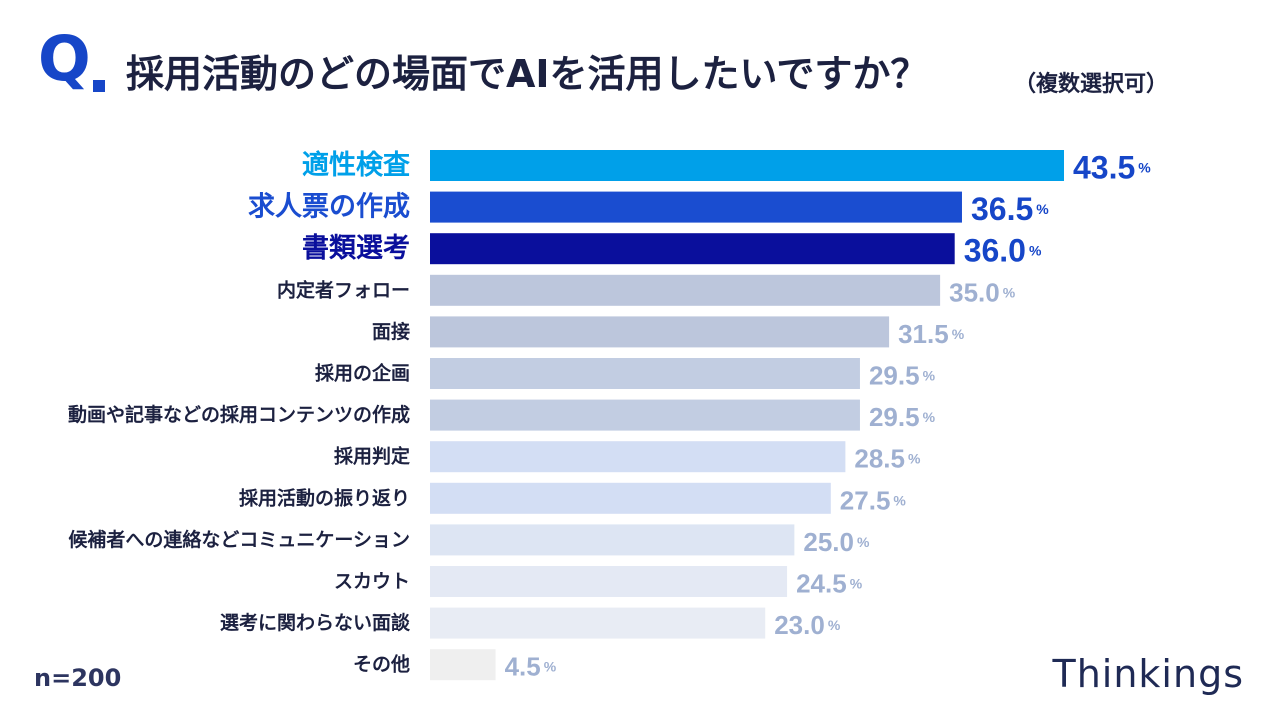  I want to click on chart-title: 採用活動のどの場面でAIを活用したいですか？, so click(527, 74).